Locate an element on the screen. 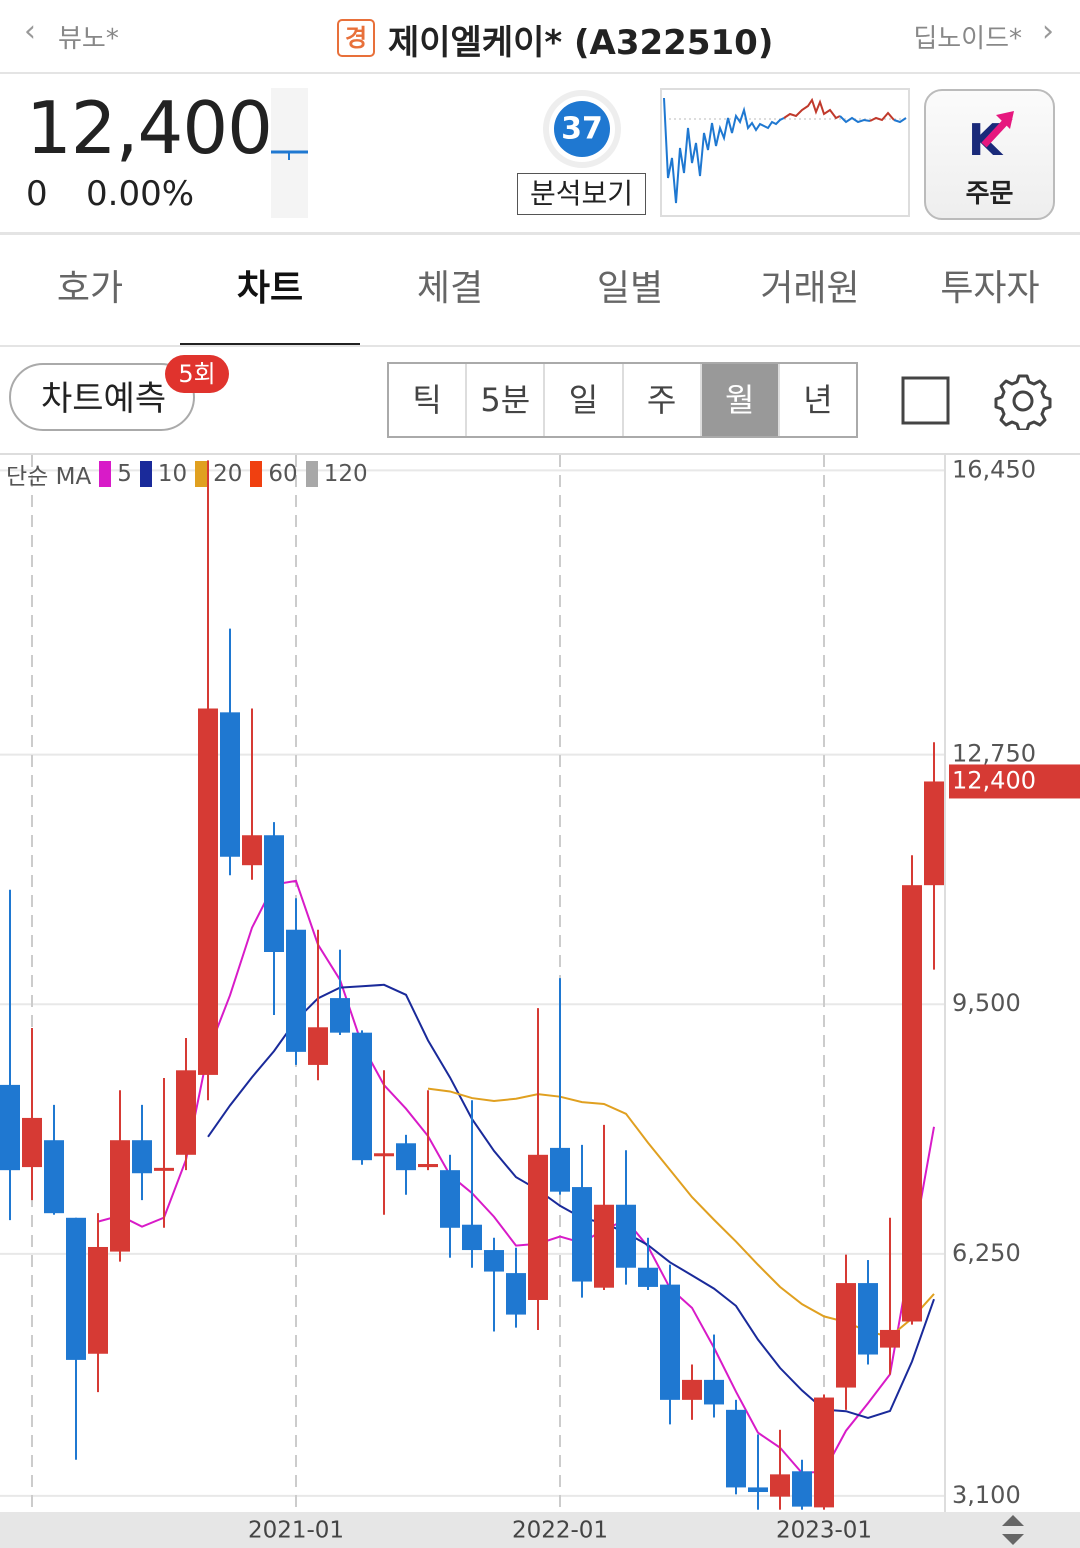 Image resolution: width=1080 pixels, height=1548 pixels. gear-hub is located at coordinates (1023, 401).